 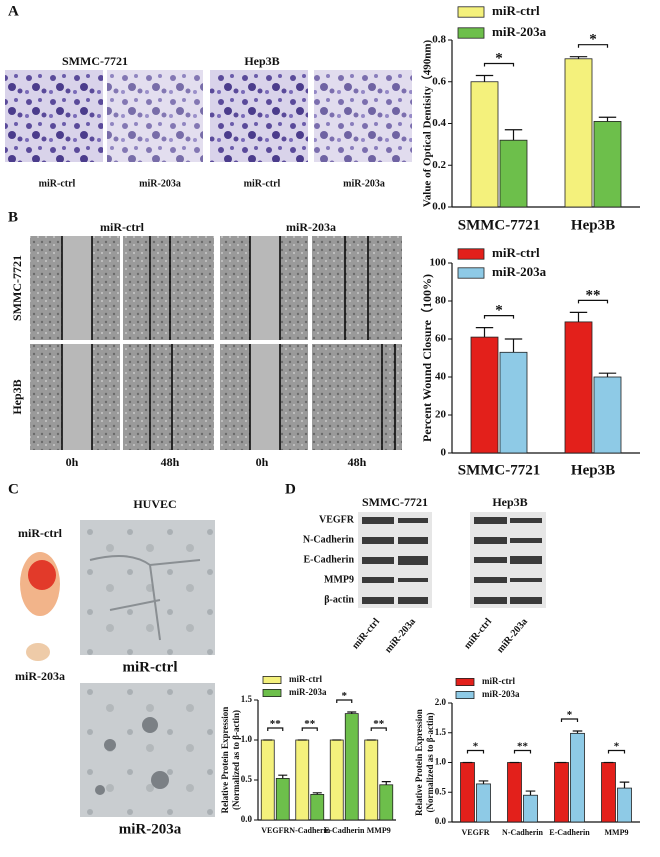 What do you see at coordinates (40, 676) in the screenshot?
I see `tissue-label: miR-203a` at bounding box center [40, 676].